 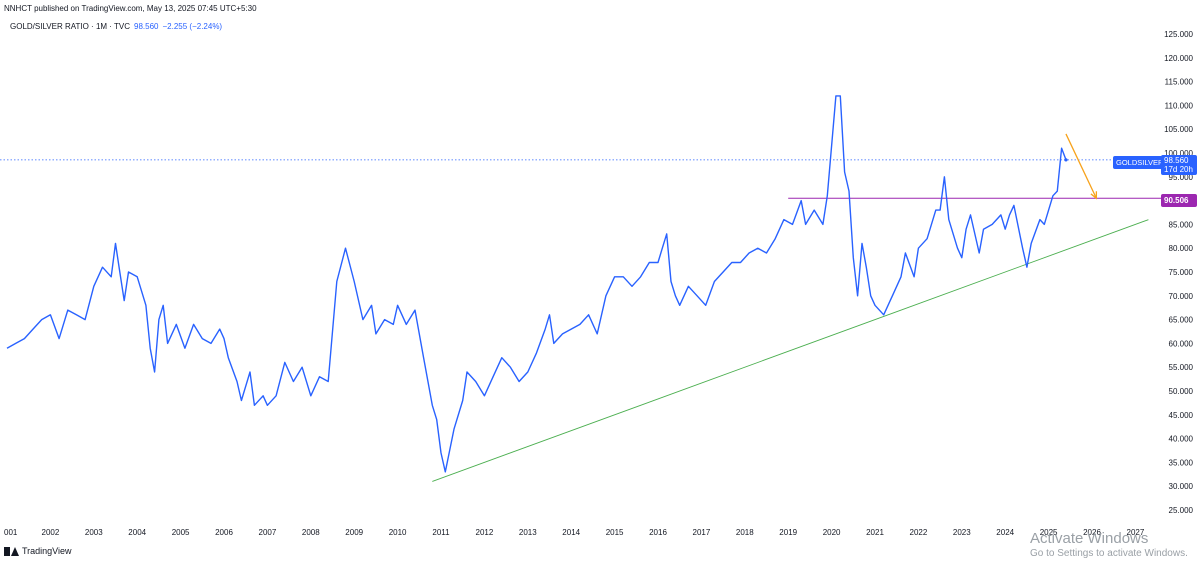 What do you see at coordinates (788, 532) in the screenshot?
I see `x-tick-label: 2019` at bounding box center [788, 532].